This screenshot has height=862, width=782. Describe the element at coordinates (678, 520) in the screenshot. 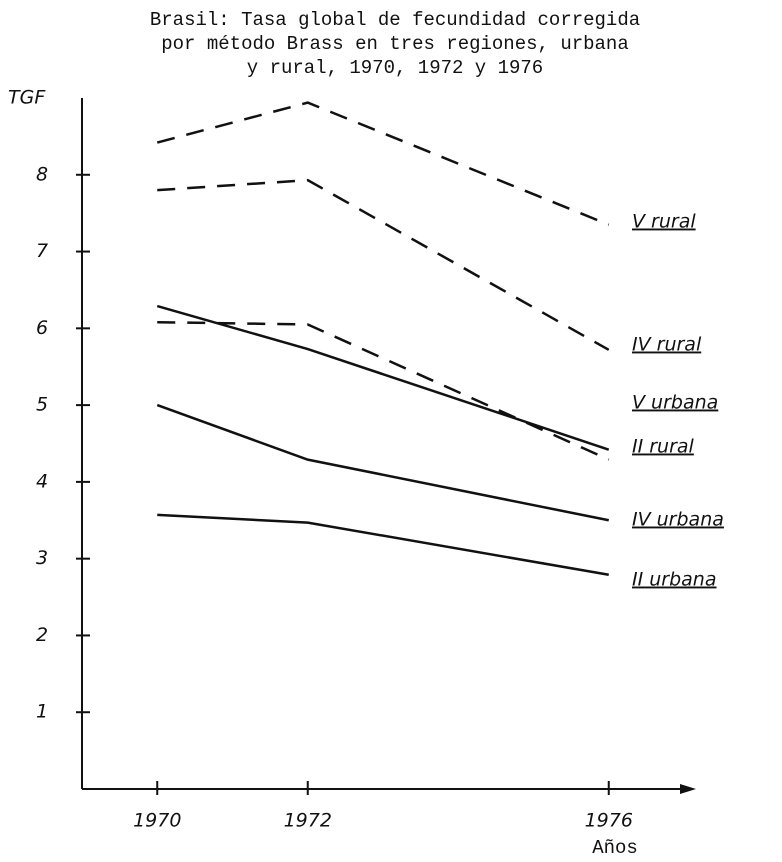

I see `series-label: IV urbana` at that location.